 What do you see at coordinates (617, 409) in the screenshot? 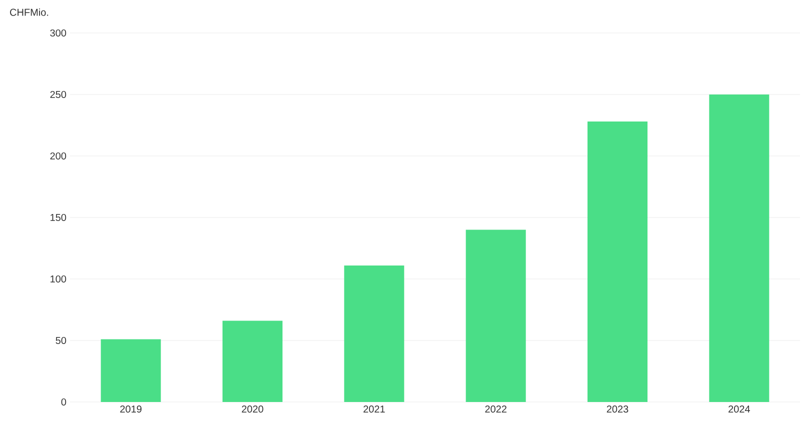
I see `x-tick-label: 2023` at bounding box center [617, 409].